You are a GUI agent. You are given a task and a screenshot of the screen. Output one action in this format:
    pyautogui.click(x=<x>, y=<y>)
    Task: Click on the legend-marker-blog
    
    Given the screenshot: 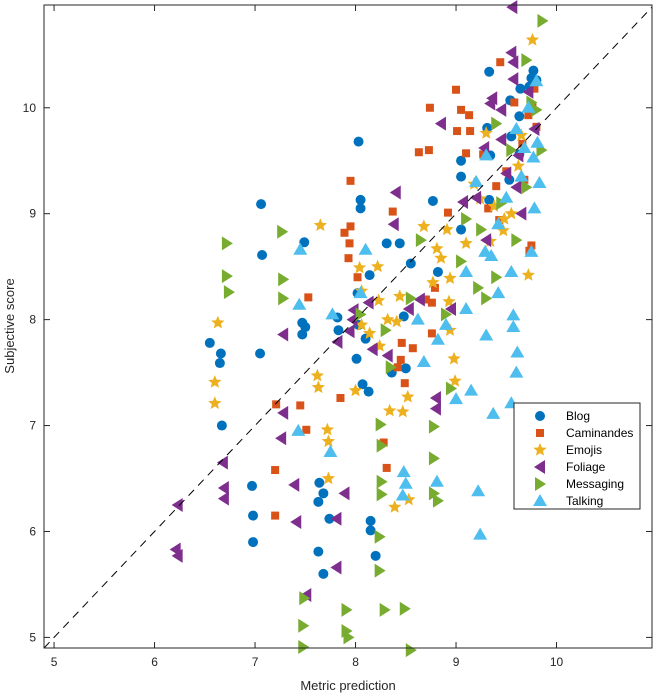 What is the action you would take?
    pyautogui.click(x=540, y=416)
    